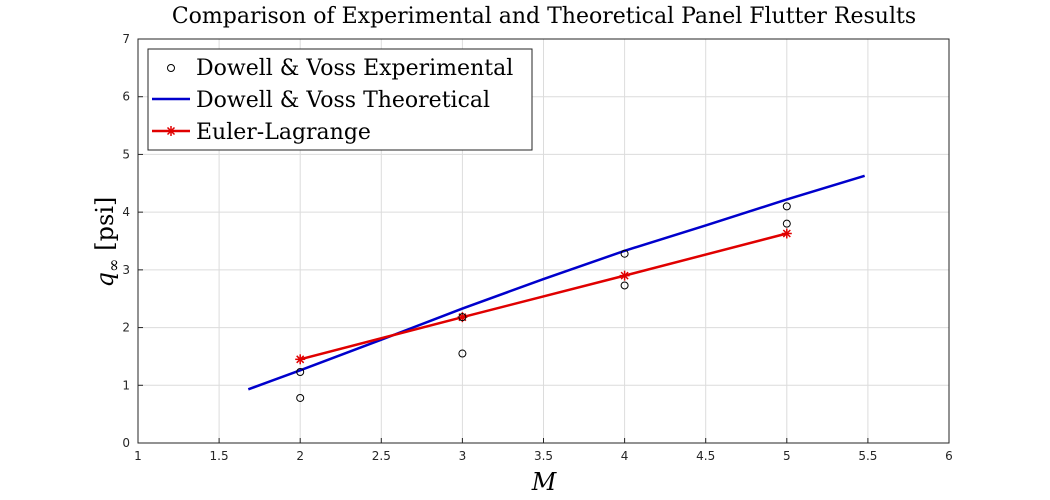 Image resolution: width=1050 pixels, height=500 pixels. I want to click on y-axis-label-unit: [psi], so click(105, 224).